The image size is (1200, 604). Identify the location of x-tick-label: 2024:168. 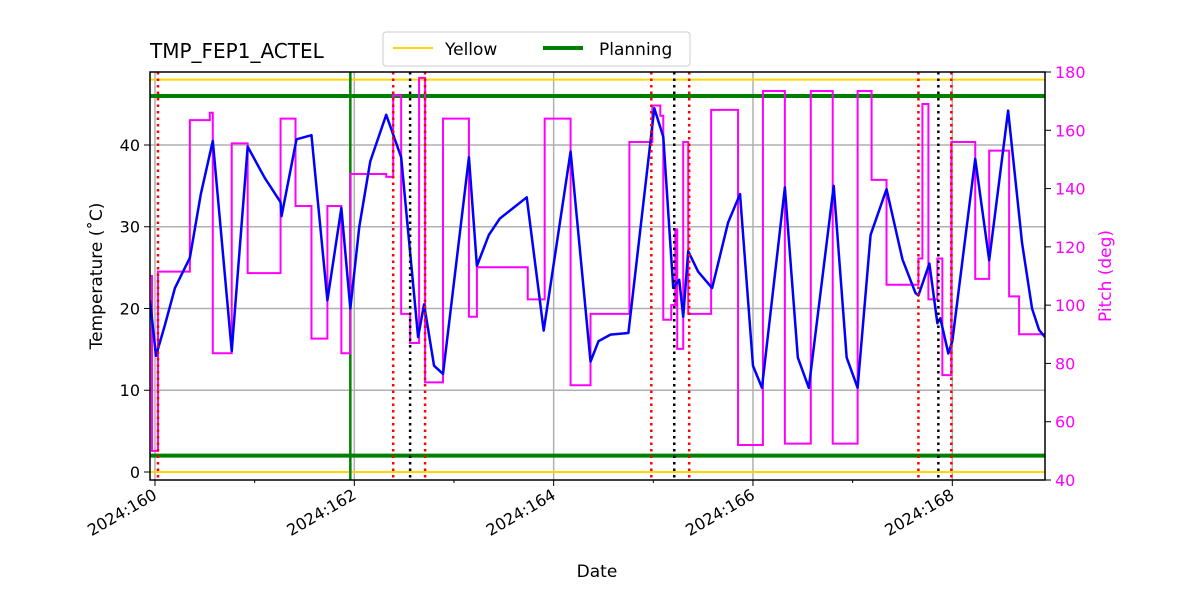
(919, 512).